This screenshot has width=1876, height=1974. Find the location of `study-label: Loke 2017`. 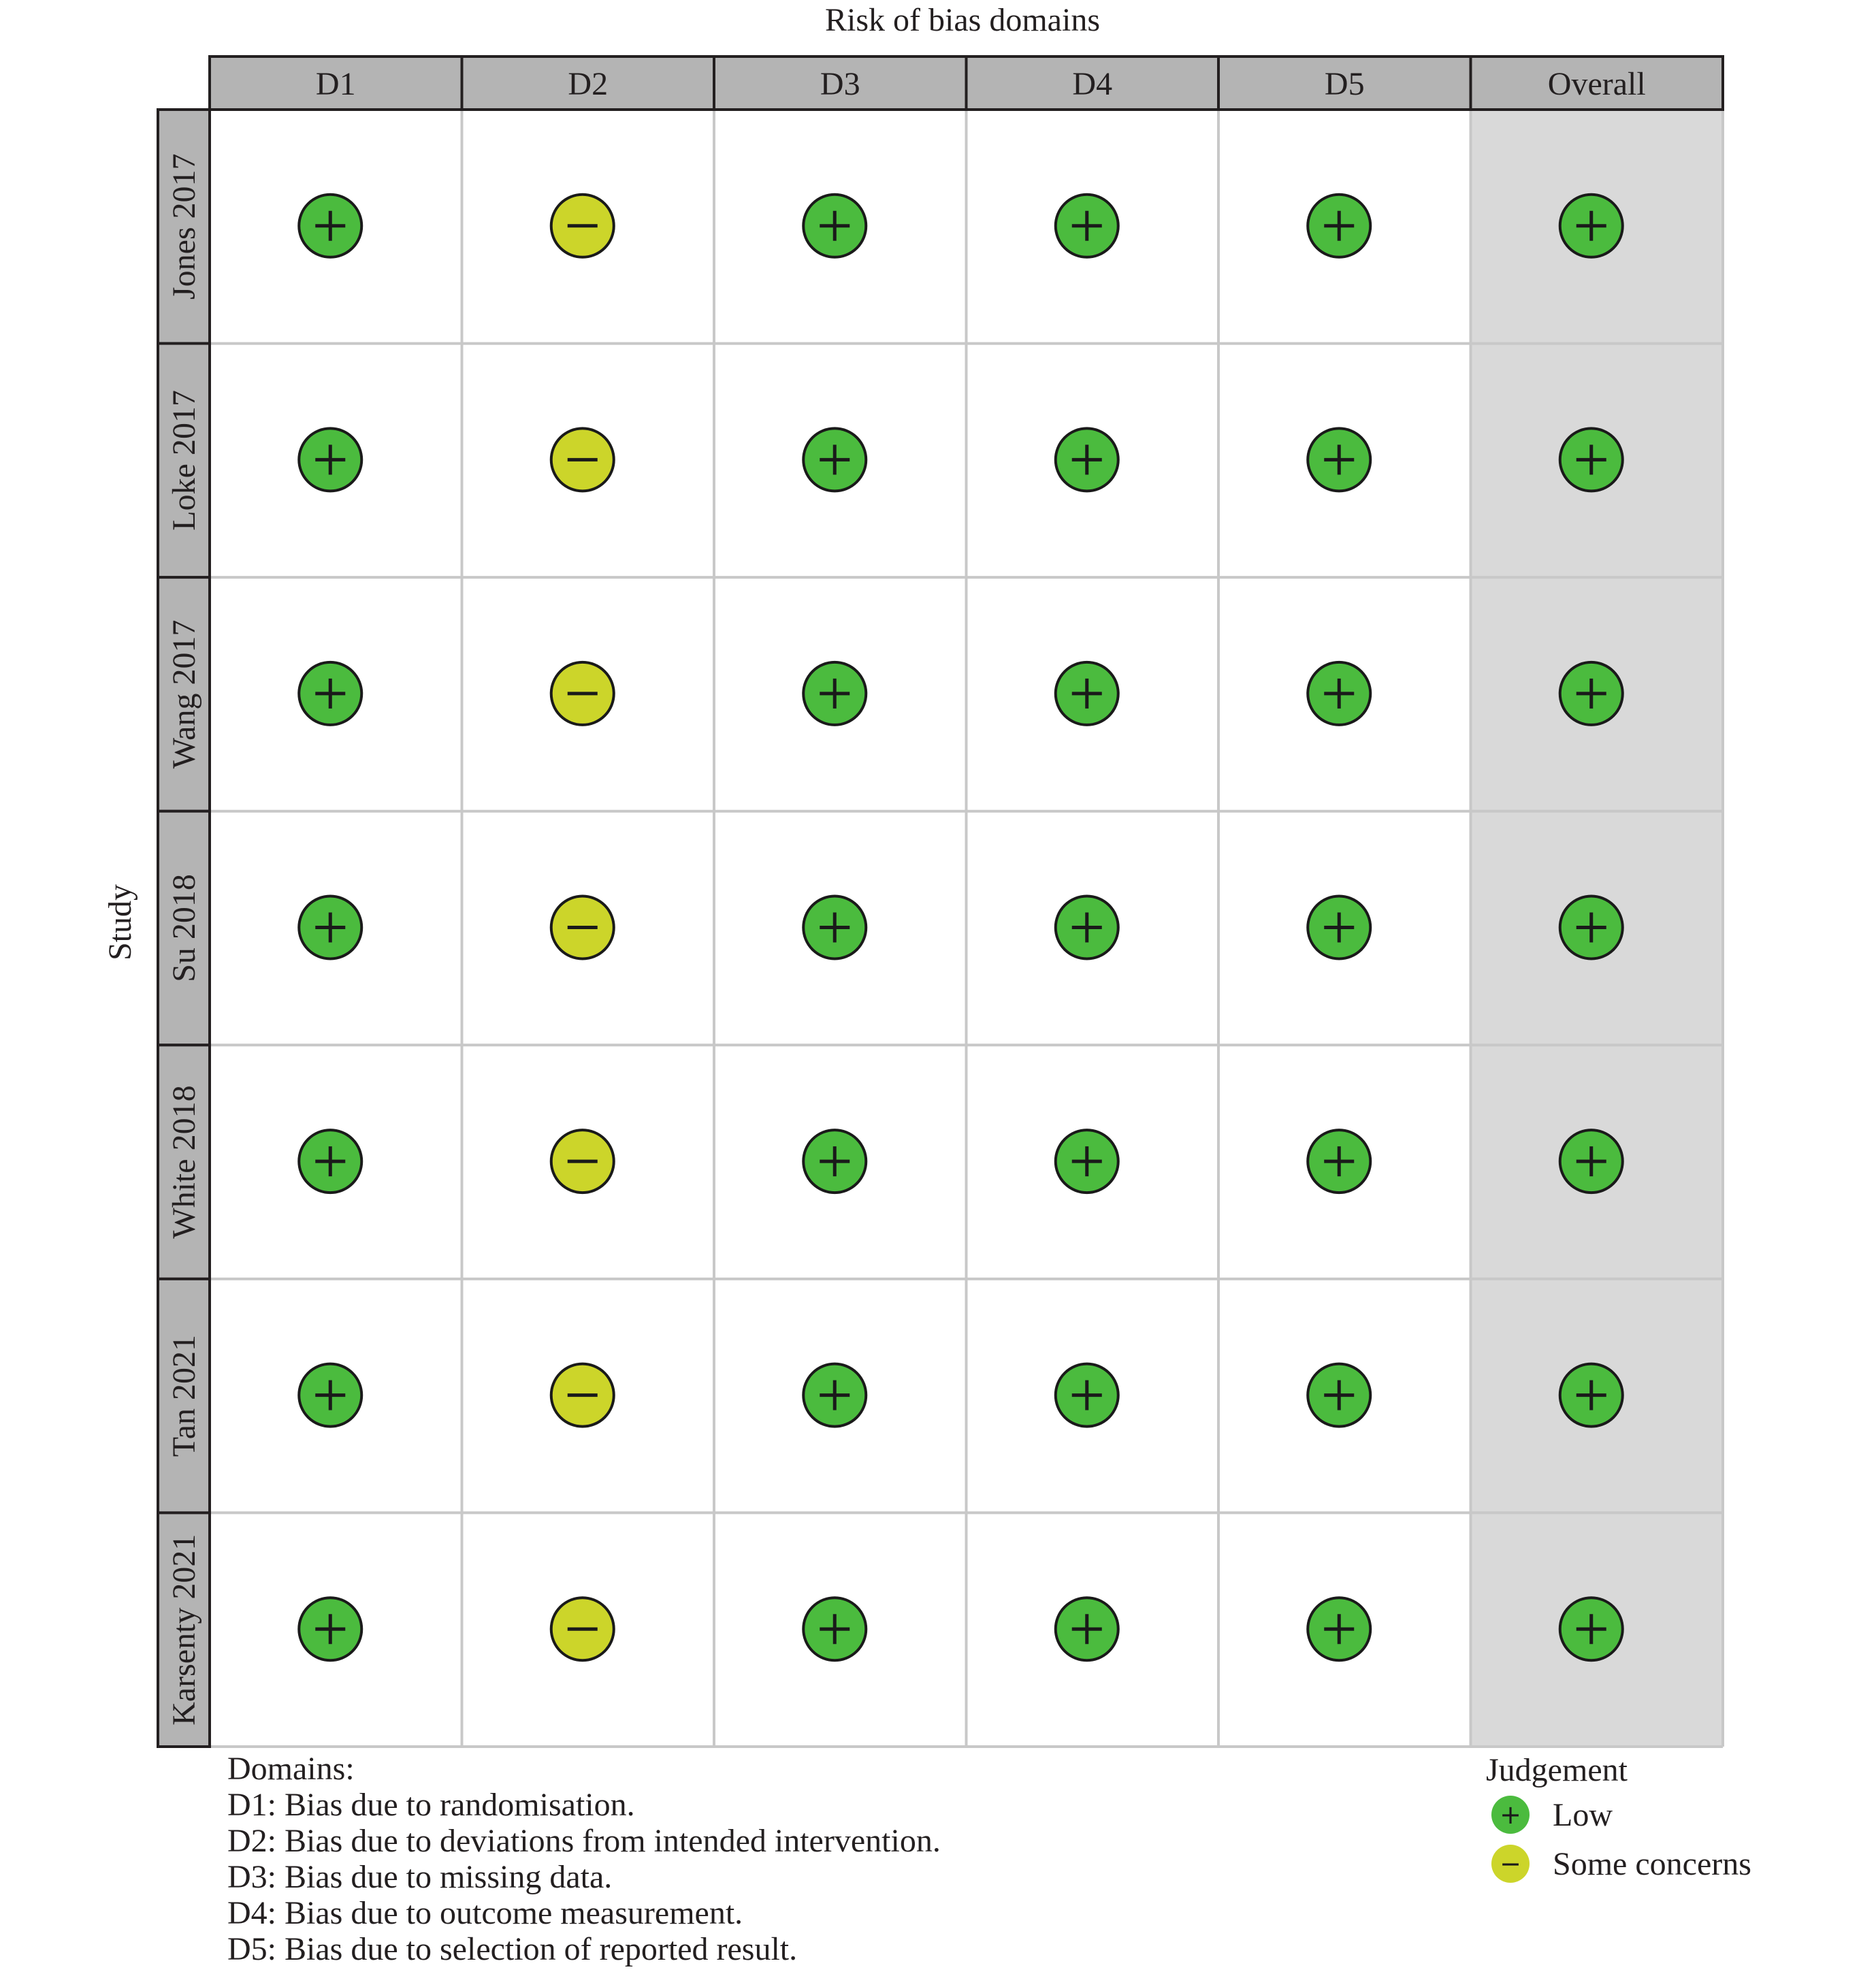

study-label: Loke 2017 is located at coordinates (184, 460).